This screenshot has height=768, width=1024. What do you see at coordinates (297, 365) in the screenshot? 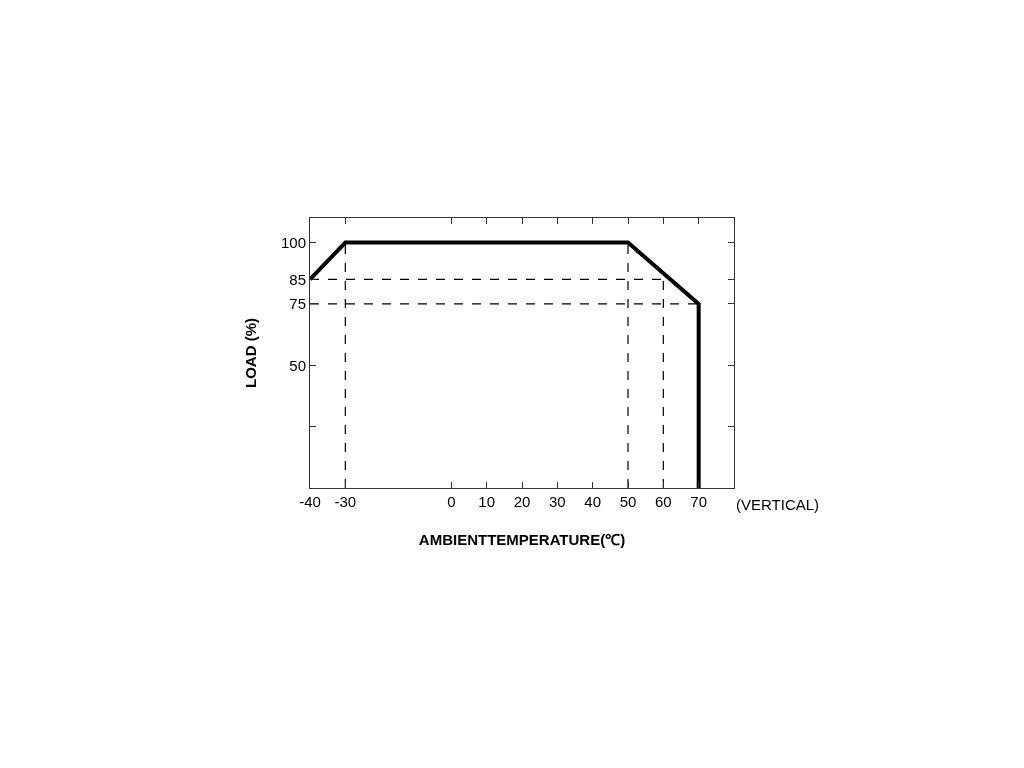
I see `y-tick-label: 50` at bounding box center [297, 365].